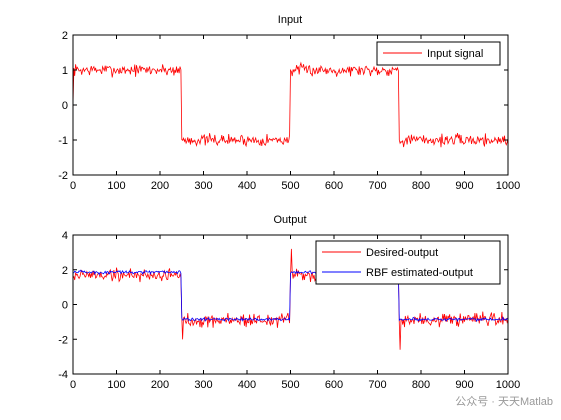  Describe the element at coordinates (290, 296) in the screenshot. I see `series-line-rbf` at that location.